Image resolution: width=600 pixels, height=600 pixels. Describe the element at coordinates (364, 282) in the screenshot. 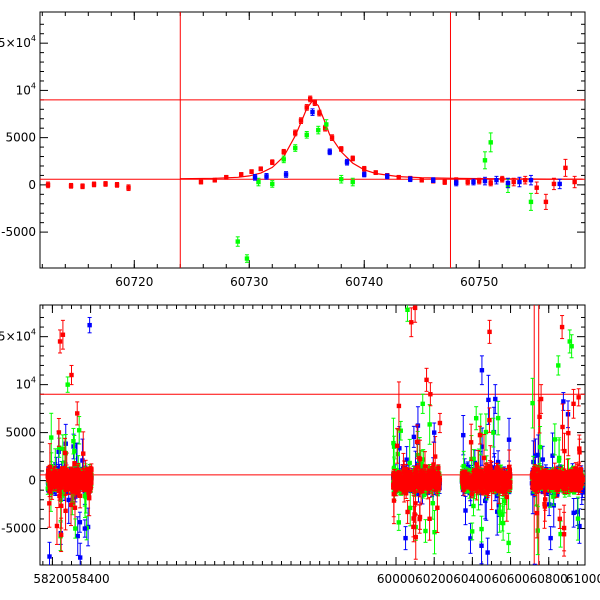

I see `x-tick-label: 60740` at that location.